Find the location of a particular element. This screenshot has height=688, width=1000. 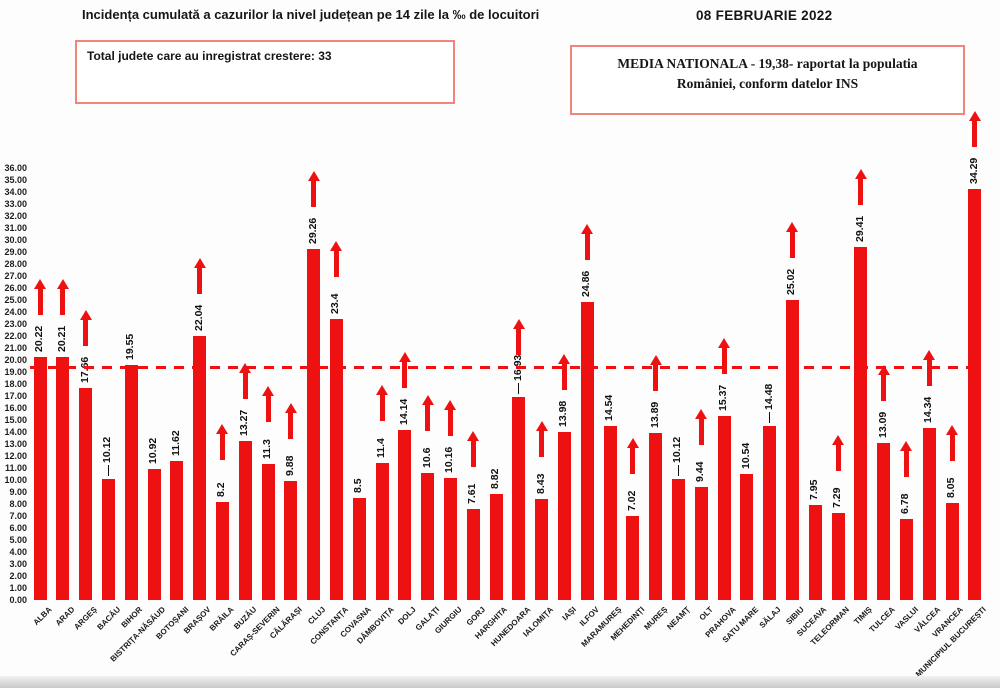

y-axis-tick: 34.00 is located at coordinates (15, 192).